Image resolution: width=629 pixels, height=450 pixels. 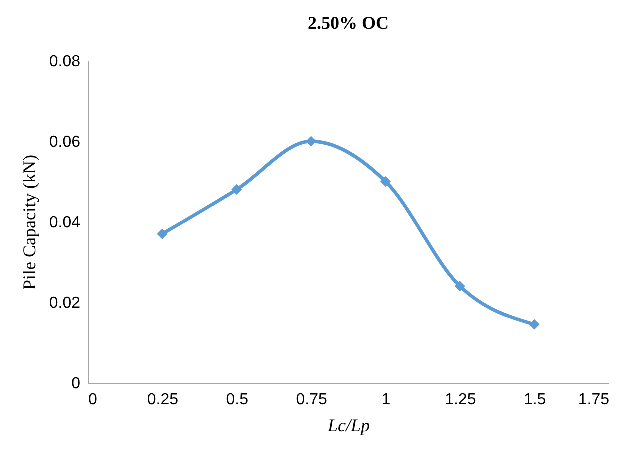 I want to click on x-tick-label: 1, so click(x=386, y=400).